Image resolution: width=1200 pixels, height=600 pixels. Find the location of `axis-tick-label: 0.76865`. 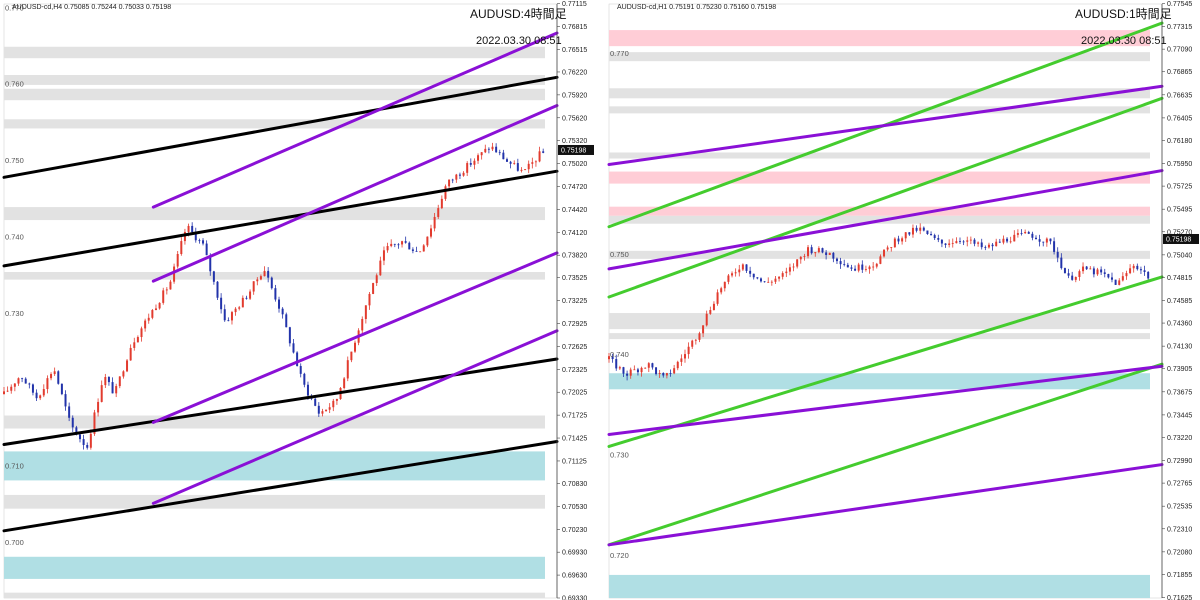

axis-tick-label: 0.76865 is located at coordinates (1179, 72).